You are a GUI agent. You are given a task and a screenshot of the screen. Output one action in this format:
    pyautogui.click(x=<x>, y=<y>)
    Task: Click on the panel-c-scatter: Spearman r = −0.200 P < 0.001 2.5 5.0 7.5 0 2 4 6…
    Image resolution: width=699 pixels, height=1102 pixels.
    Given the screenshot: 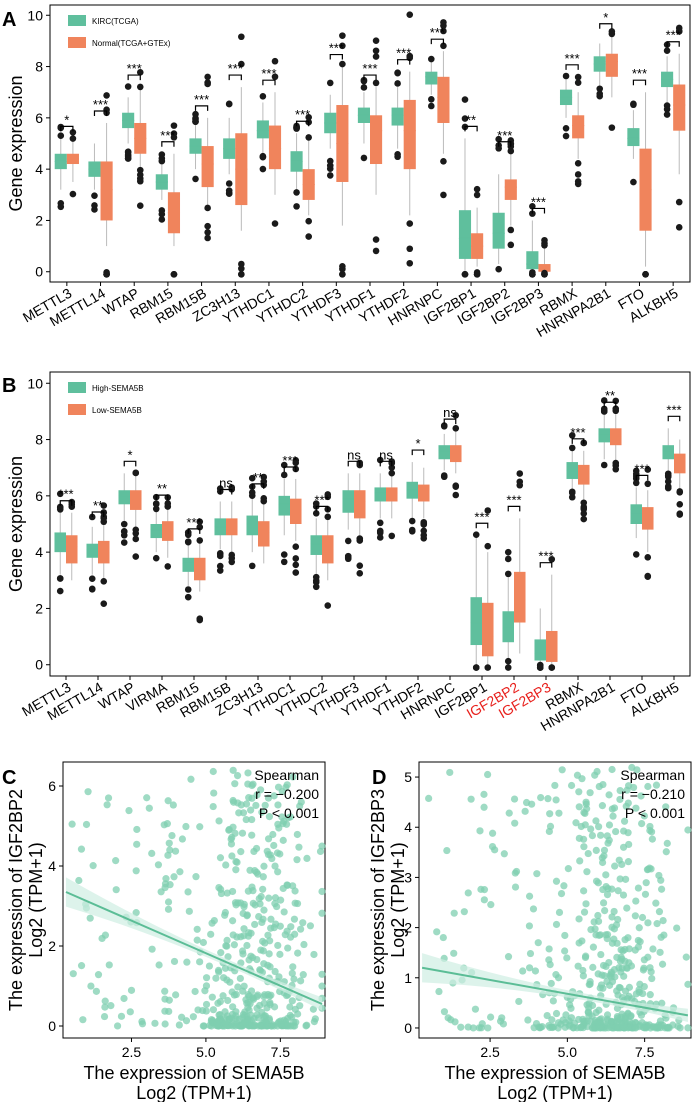 What is the action you would take?
    pyautogui.click(x=166, y=931)
    